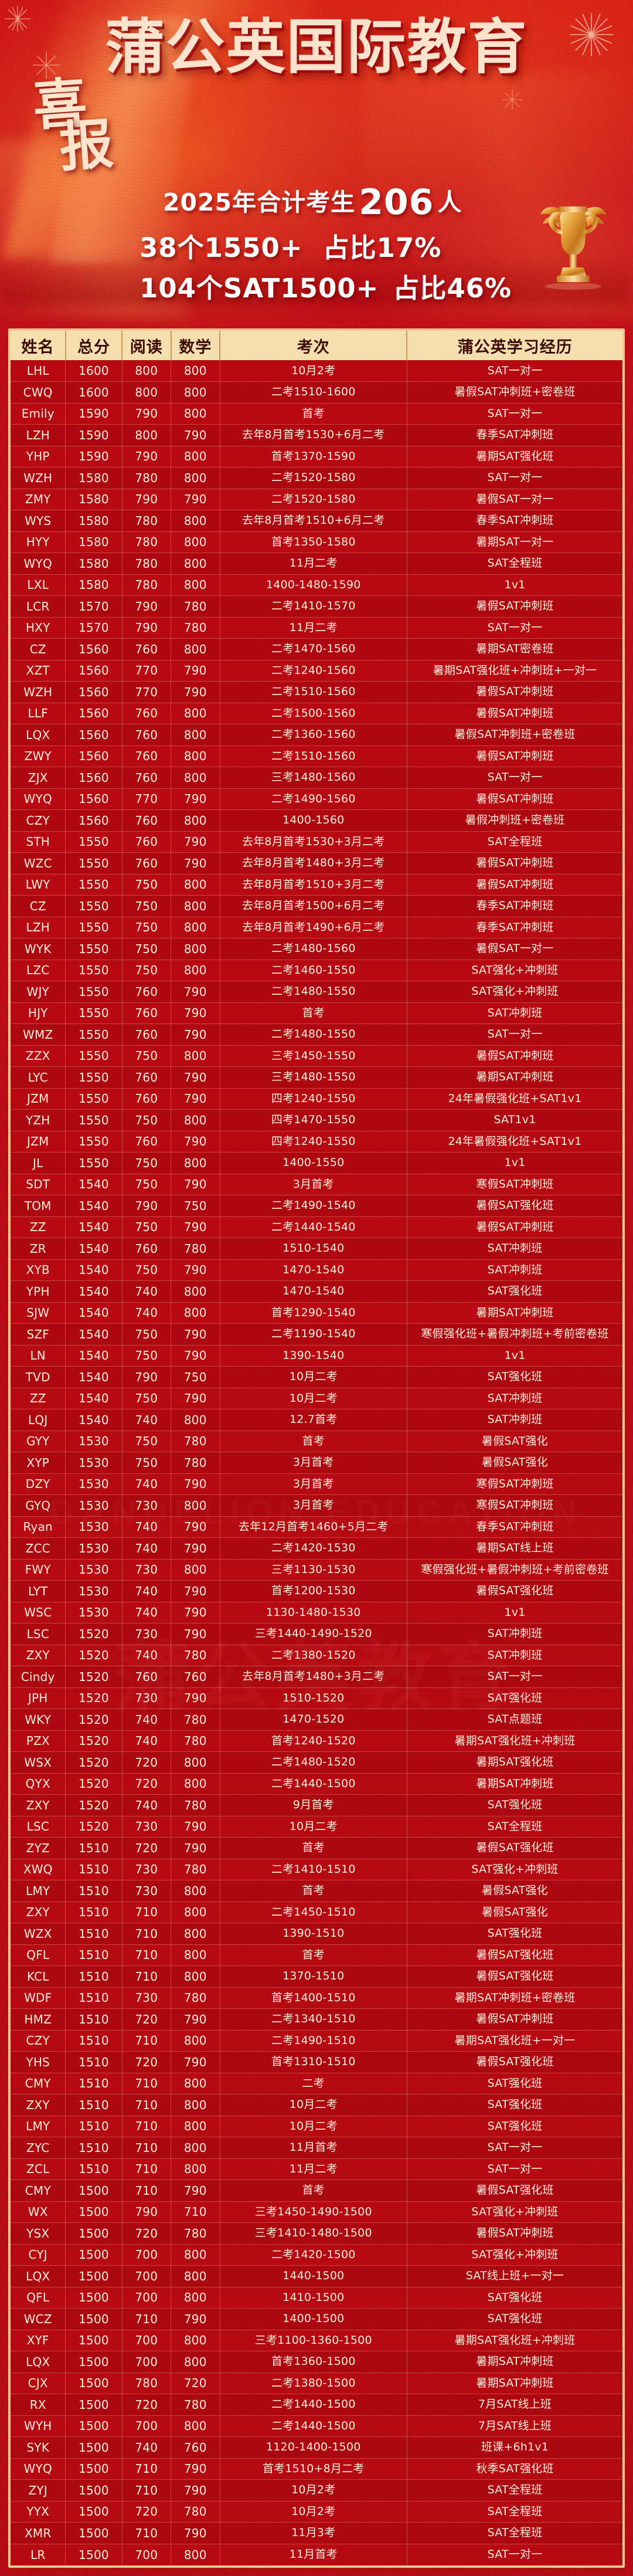 Image resolution: width=633 pixels, height=2576 pixels. Describe the element at coordinates (316, 1442) in the screenshot. I see `table-row: GYY 1530 750 780 首考 暑假SAT强化` at that location.